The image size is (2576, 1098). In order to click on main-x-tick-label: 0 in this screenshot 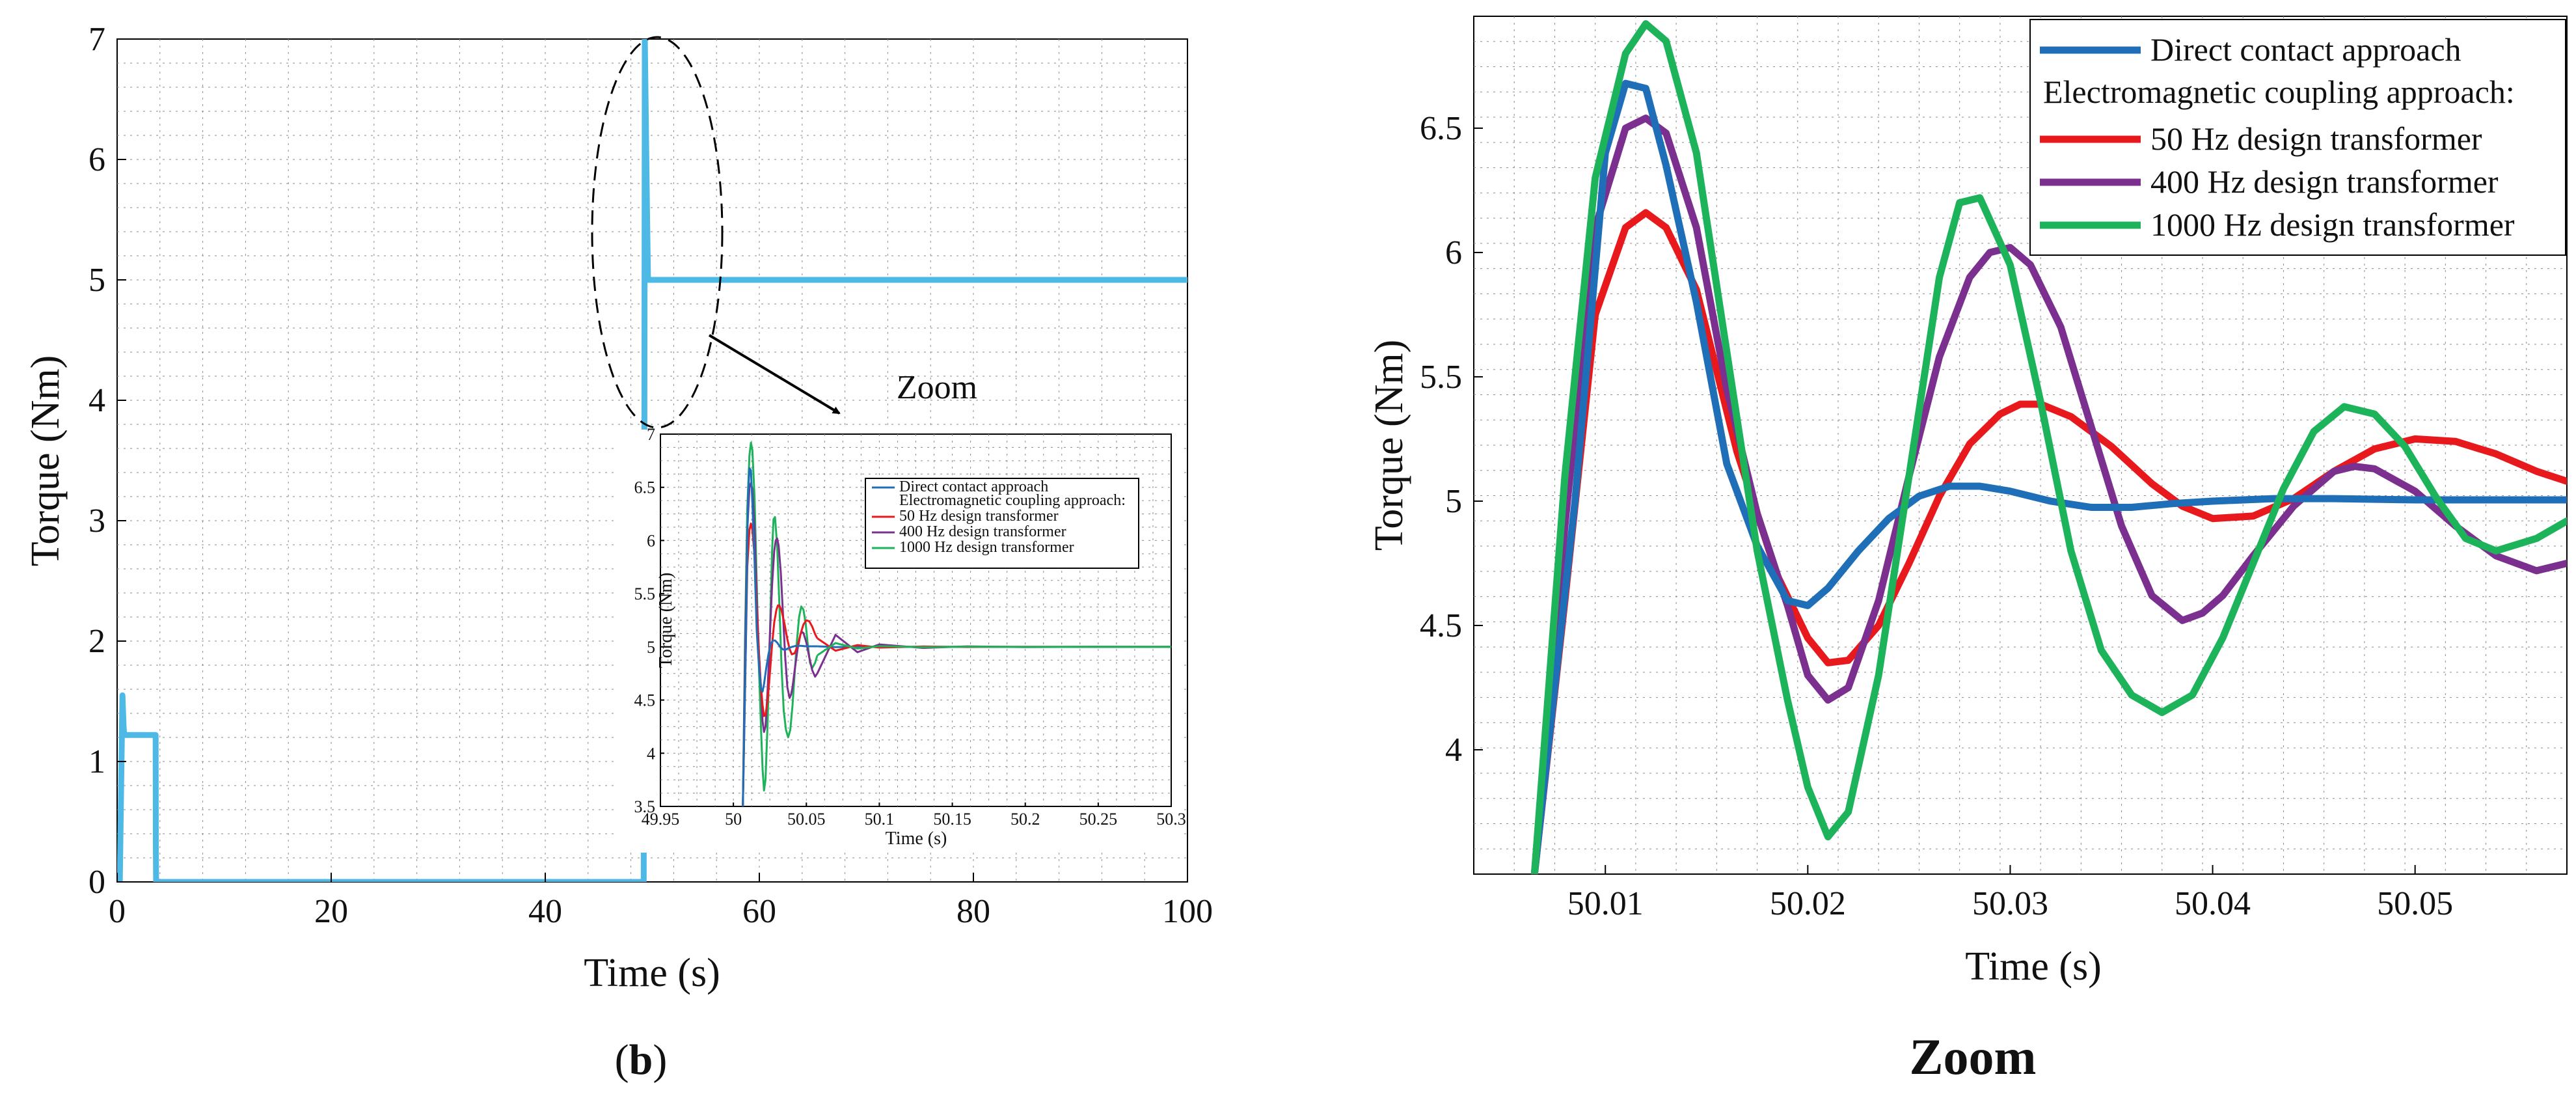, I will do `click(117, 911)`.